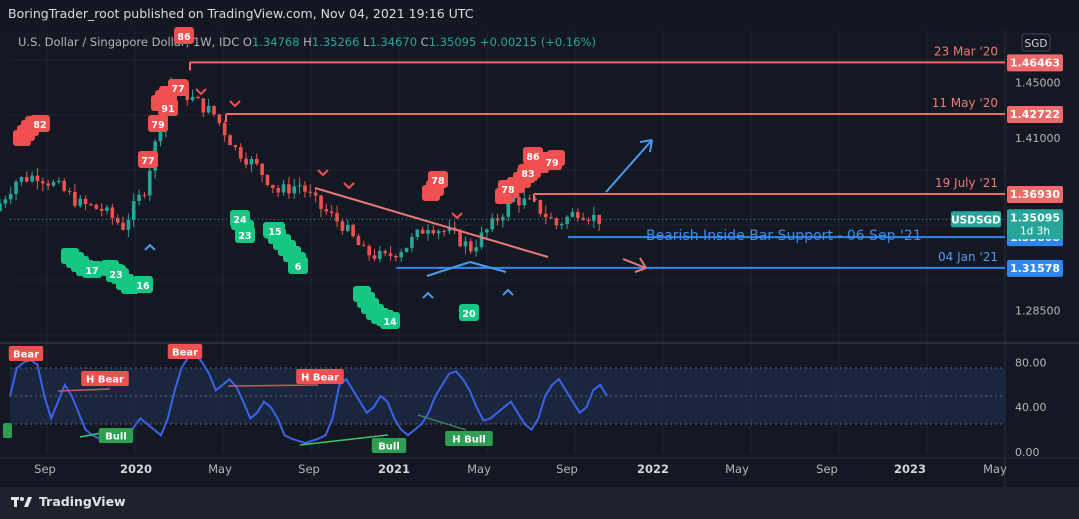 This screenshot has height=519, width=1079. What do you see at coordinates (527, 174) in the screenshot?
I see `sell-signal-tag-label: 83` at bounding box center [527, 174].